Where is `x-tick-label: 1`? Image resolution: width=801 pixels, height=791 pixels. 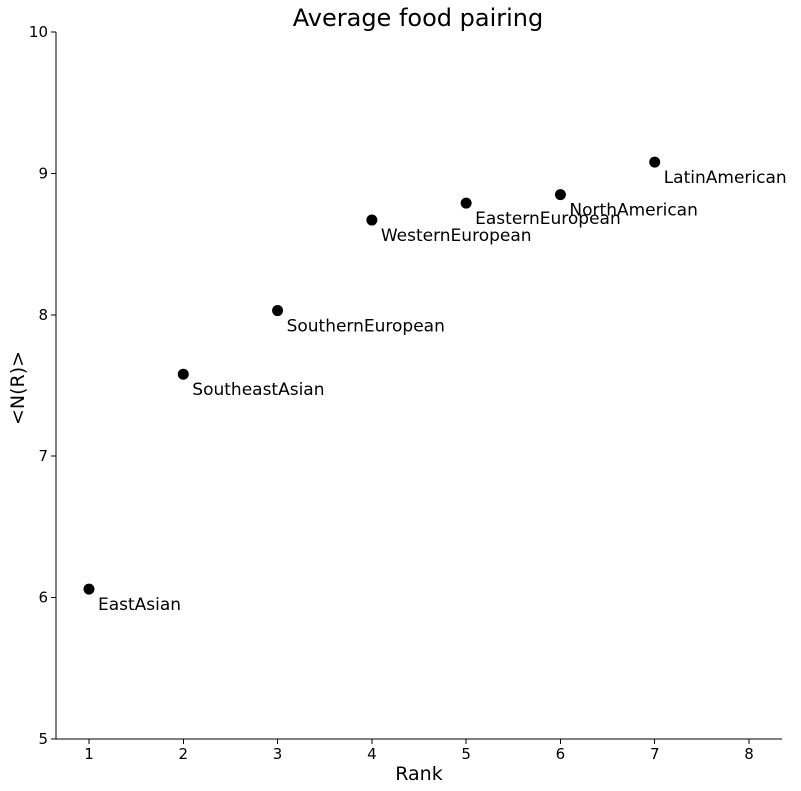 x-tick-label: 1 is located at coordinates (89, 754).